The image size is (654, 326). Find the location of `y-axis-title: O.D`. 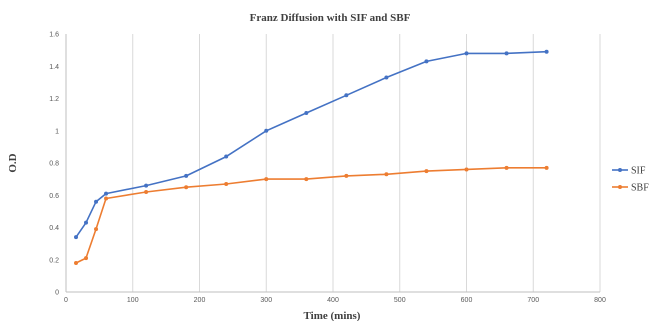

y-axis-title: O.D is located at coordinates (13, 162).